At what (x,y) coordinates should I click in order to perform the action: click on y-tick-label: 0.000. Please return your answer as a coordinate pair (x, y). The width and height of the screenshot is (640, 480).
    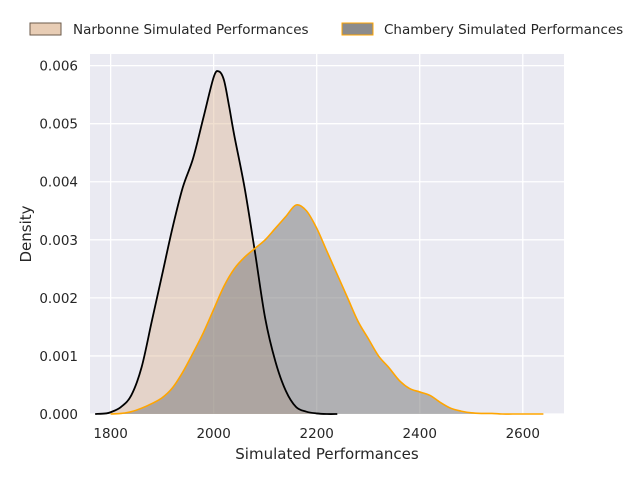
    Looking at the image, I should click on (58, 415).